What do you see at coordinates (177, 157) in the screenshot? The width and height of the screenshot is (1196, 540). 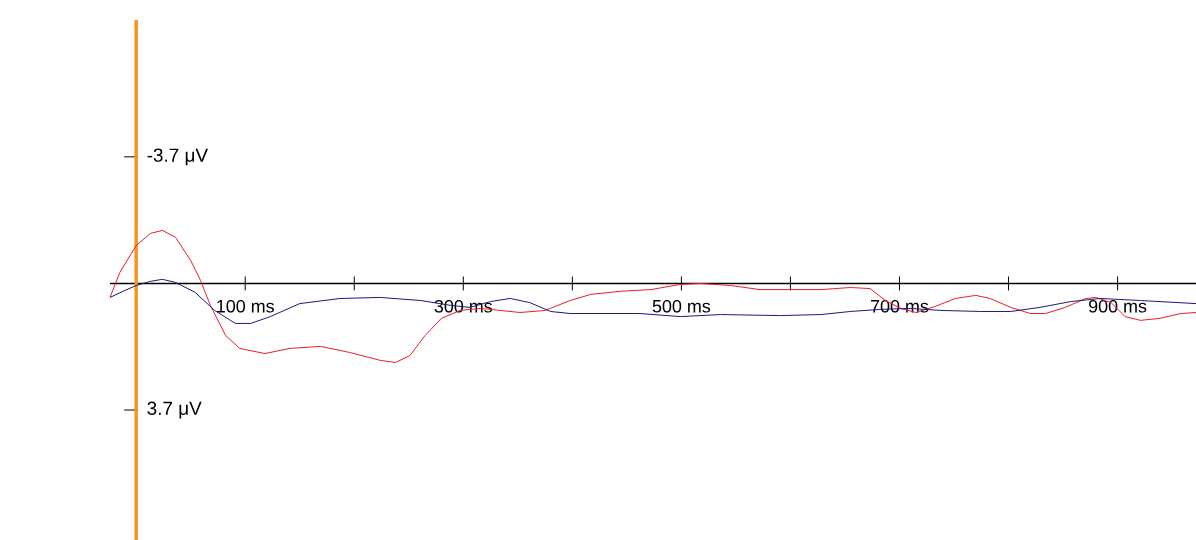 I see `y-tick-label: -3.7 μV` at bounding box center [177, 157].